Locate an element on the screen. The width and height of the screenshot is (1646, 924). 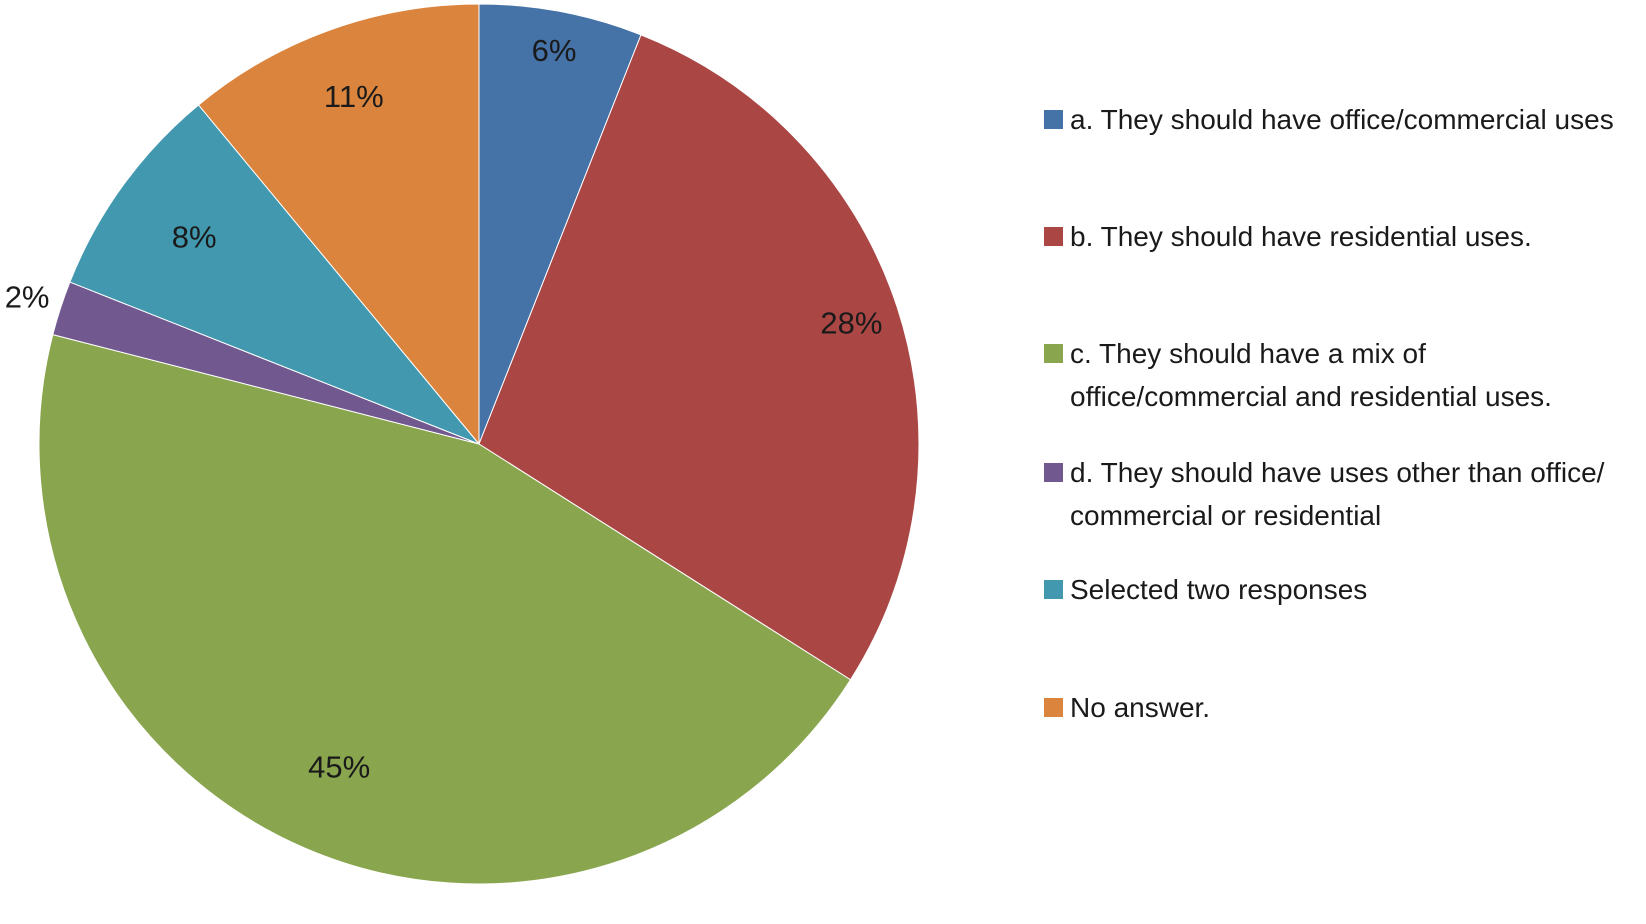
legend-item-two-responses: Selected two responses is located at coordinates (1344, 589).